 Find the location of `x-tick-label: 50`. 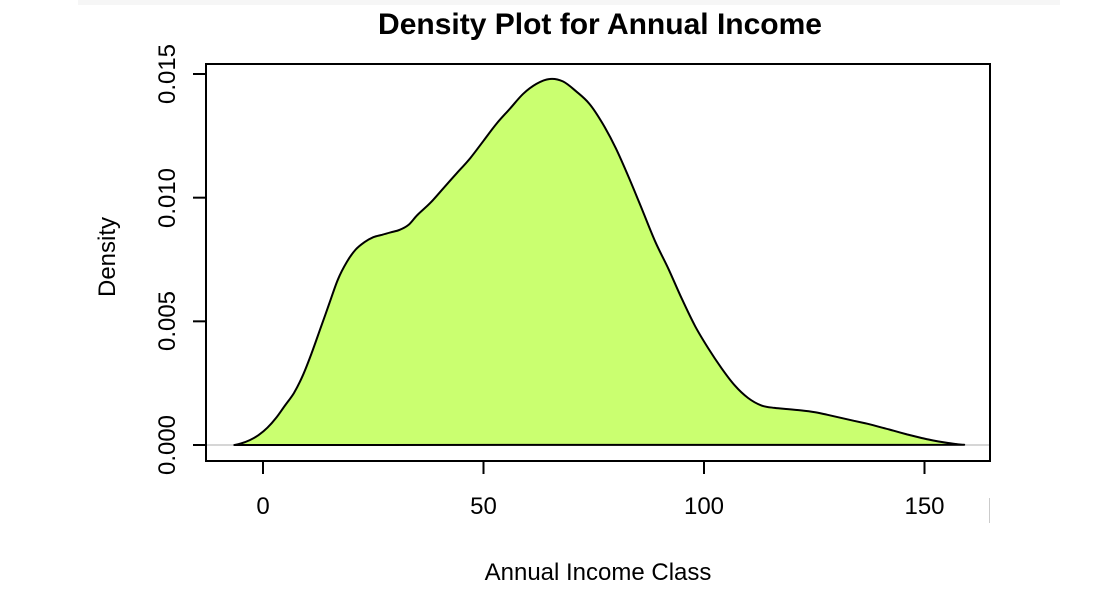

x-tick-label: 50 is located at coordinates (483, 506).